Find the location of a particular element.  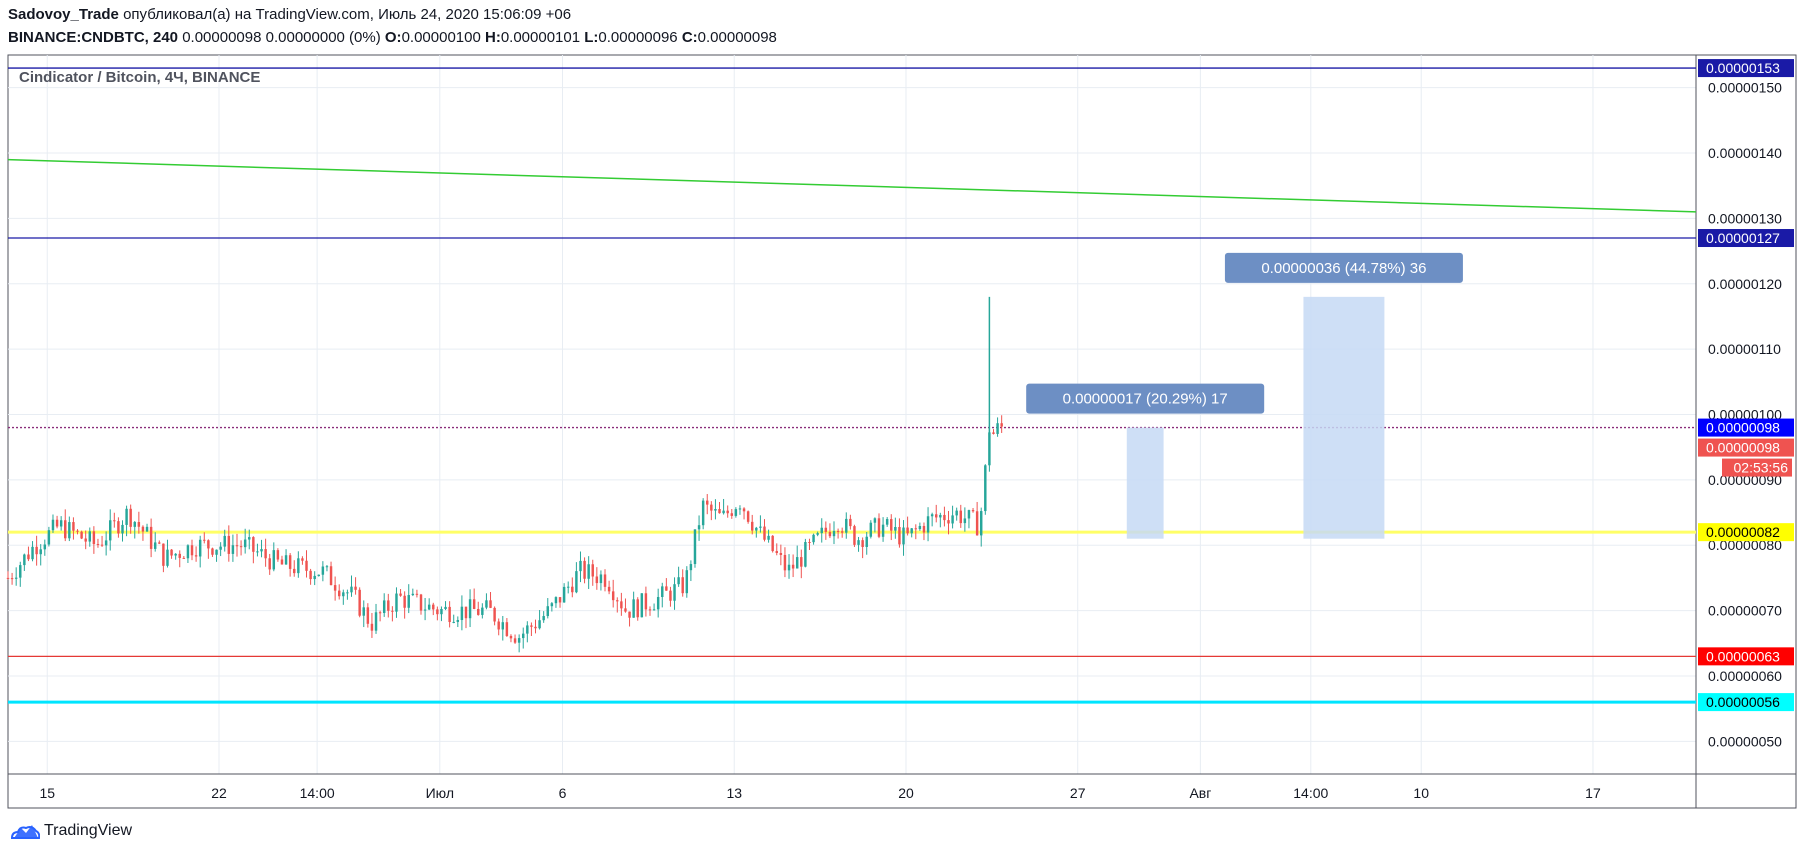

last-price-tag-text: 0.00000098 is located at coordinates (1743, 448).